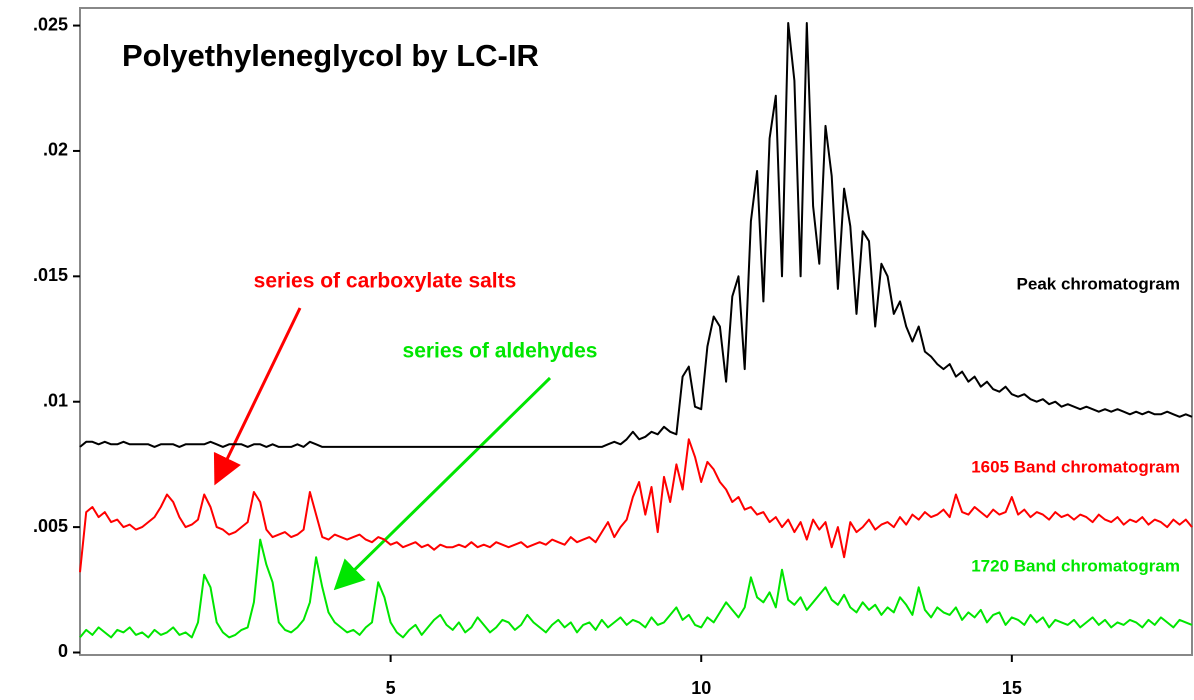 This screenshot has width=1194, height=700. I want to click on series-label: Peak chromatogram, so click(1098, 283).